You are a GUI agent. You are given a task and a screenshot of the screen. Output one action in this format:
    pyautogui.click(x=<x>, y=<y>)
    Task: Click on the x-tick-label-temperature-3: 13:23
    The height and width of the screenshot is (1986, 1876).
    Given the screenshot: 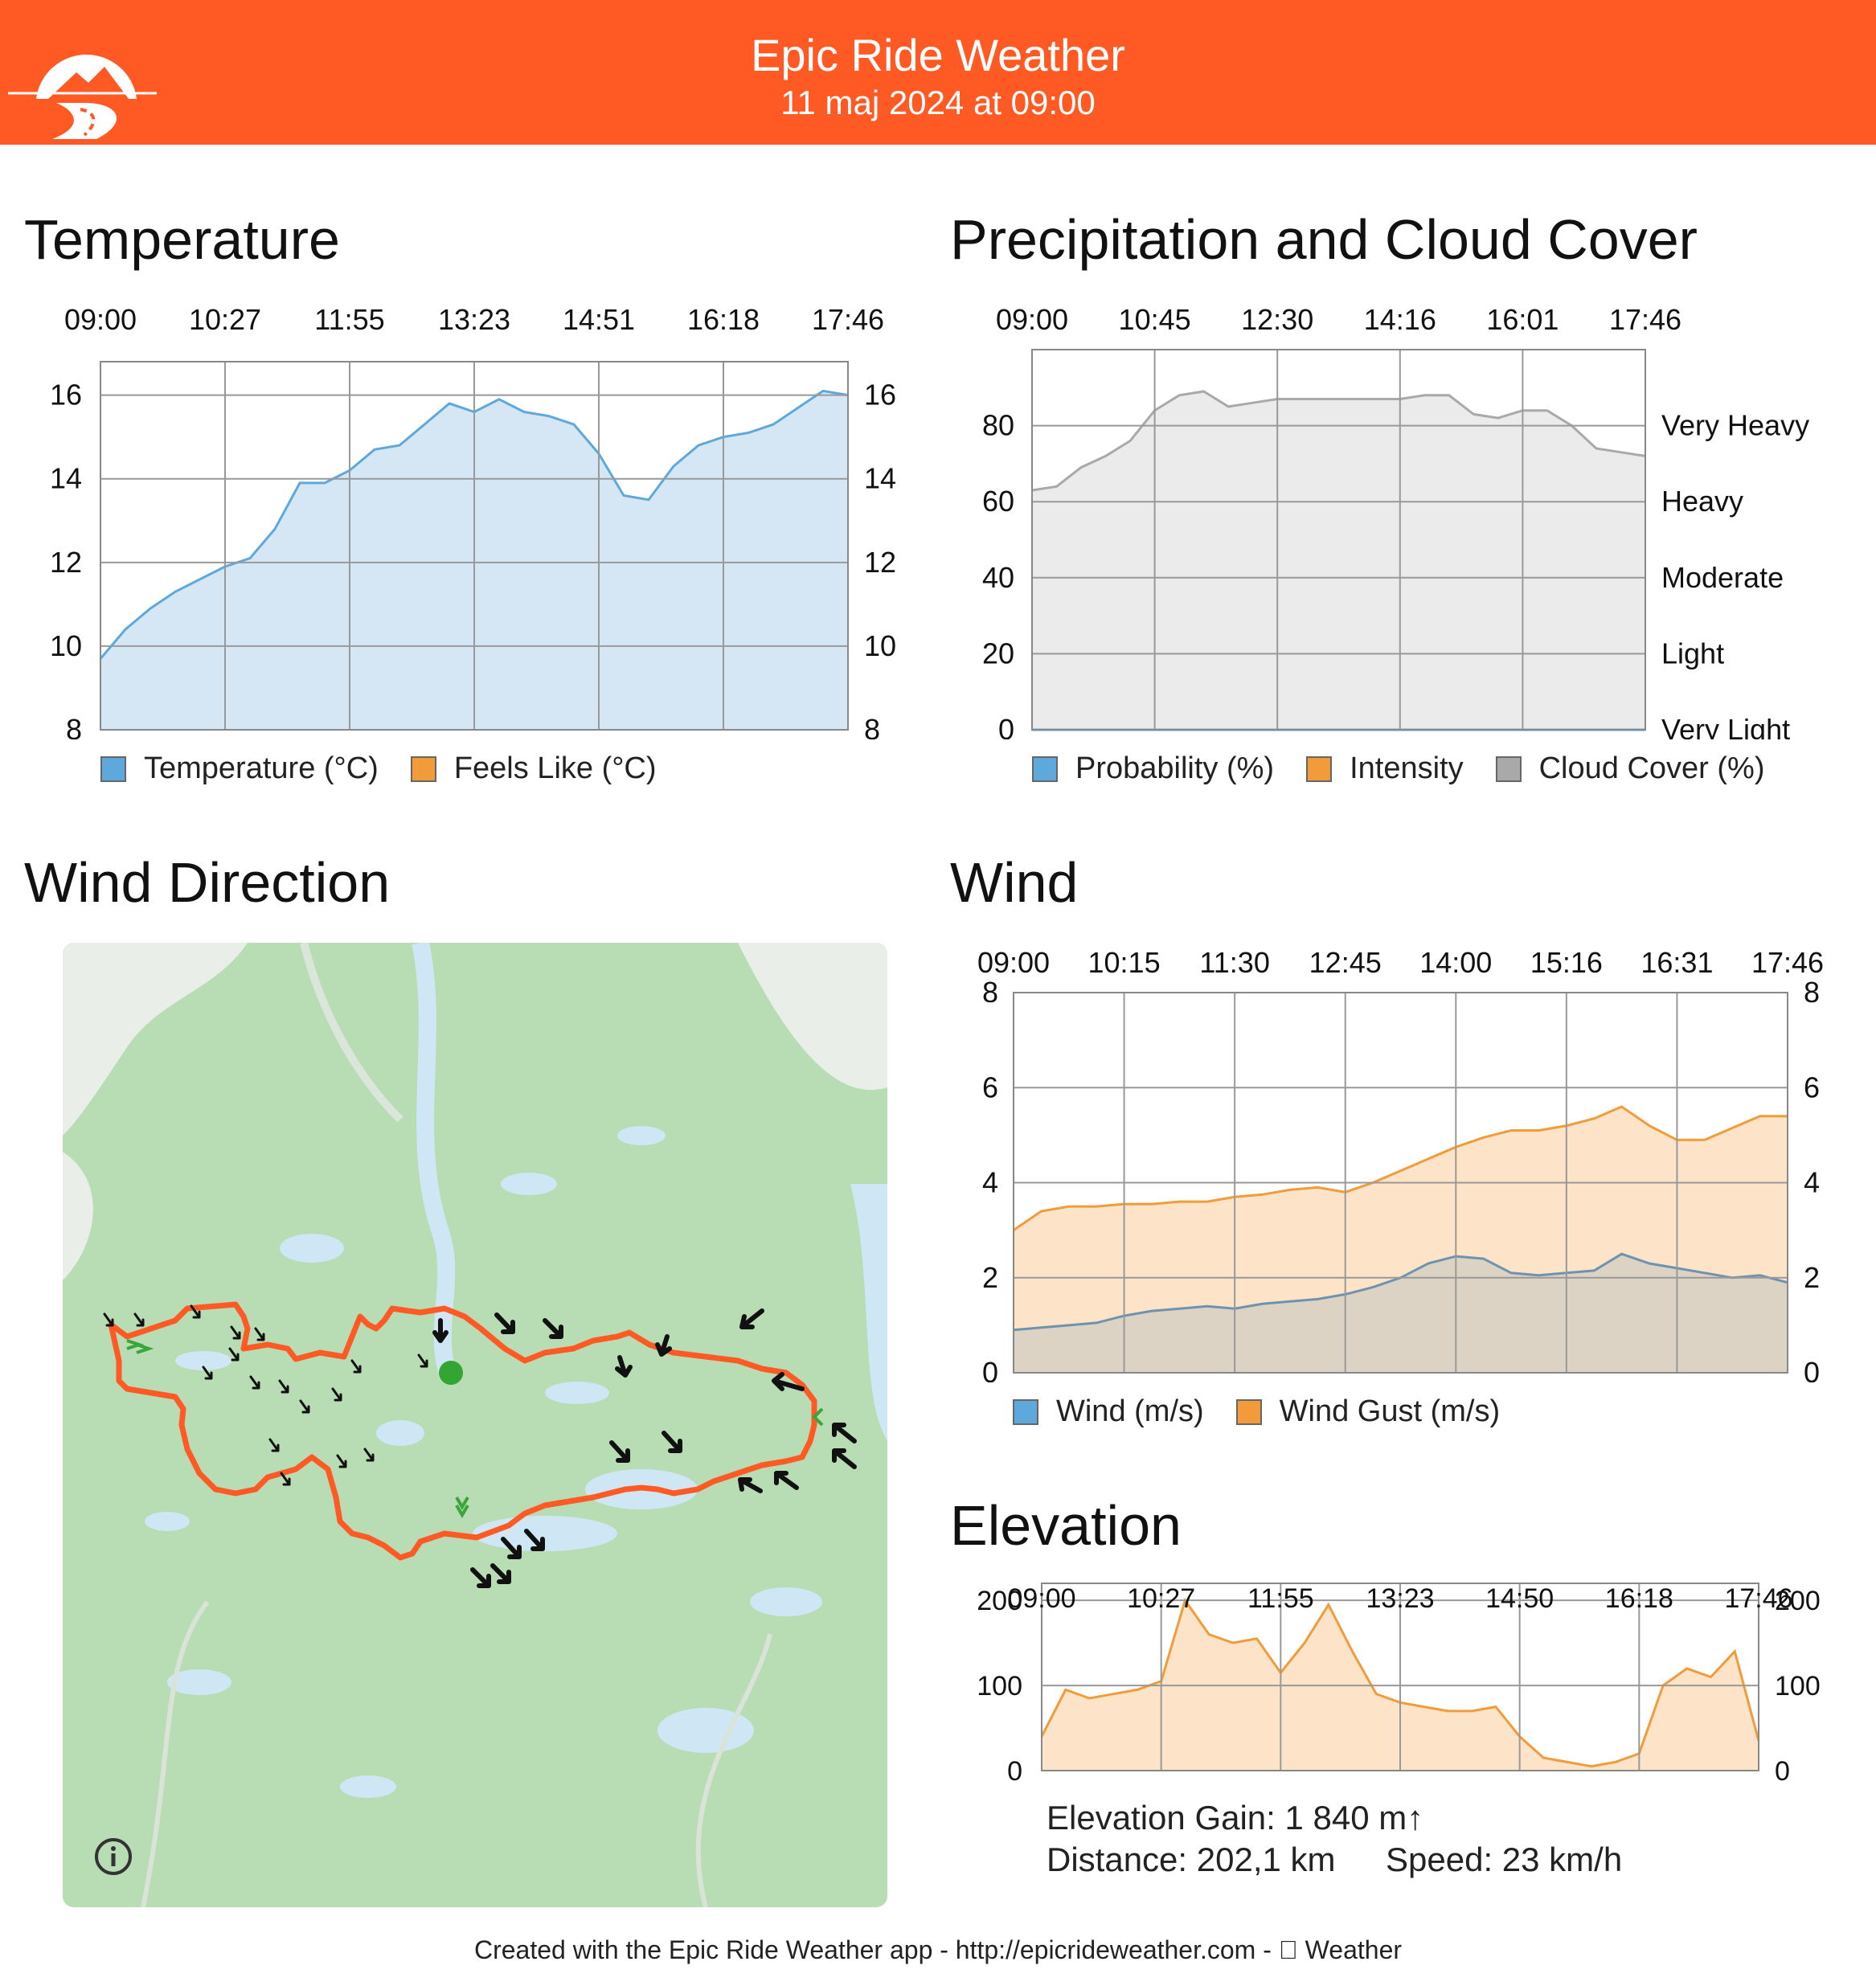 What is the action you would take?
    pyautogui.click(x=474, y=319)
    